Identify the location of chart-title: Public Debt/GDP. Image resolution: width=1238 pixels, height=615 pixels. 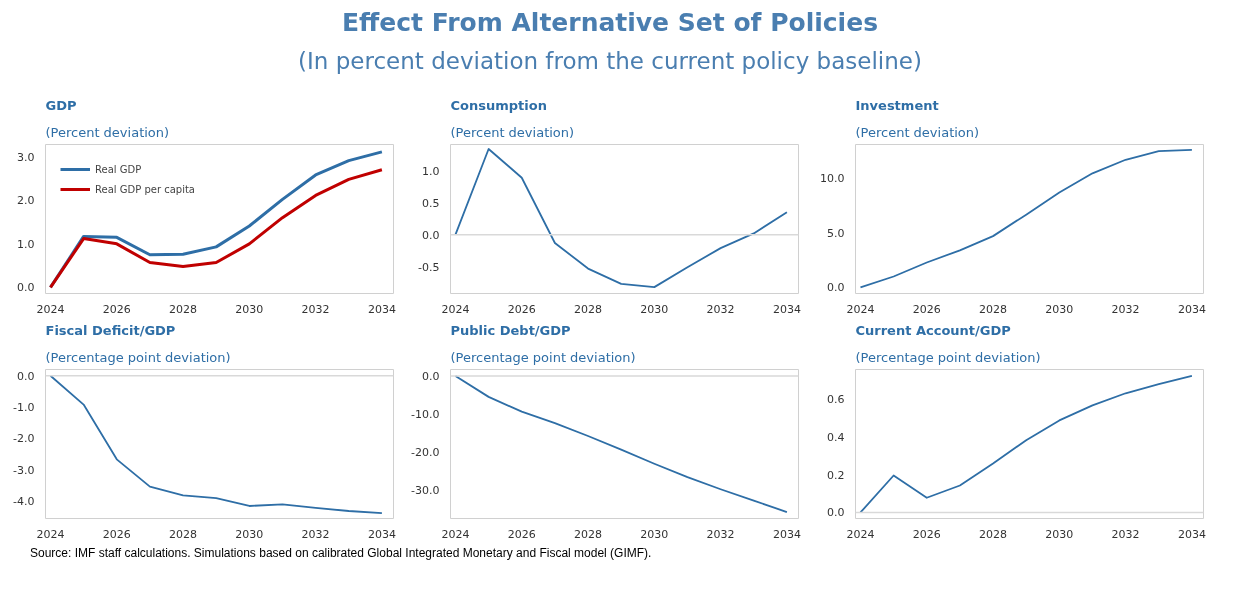
(510, 330).